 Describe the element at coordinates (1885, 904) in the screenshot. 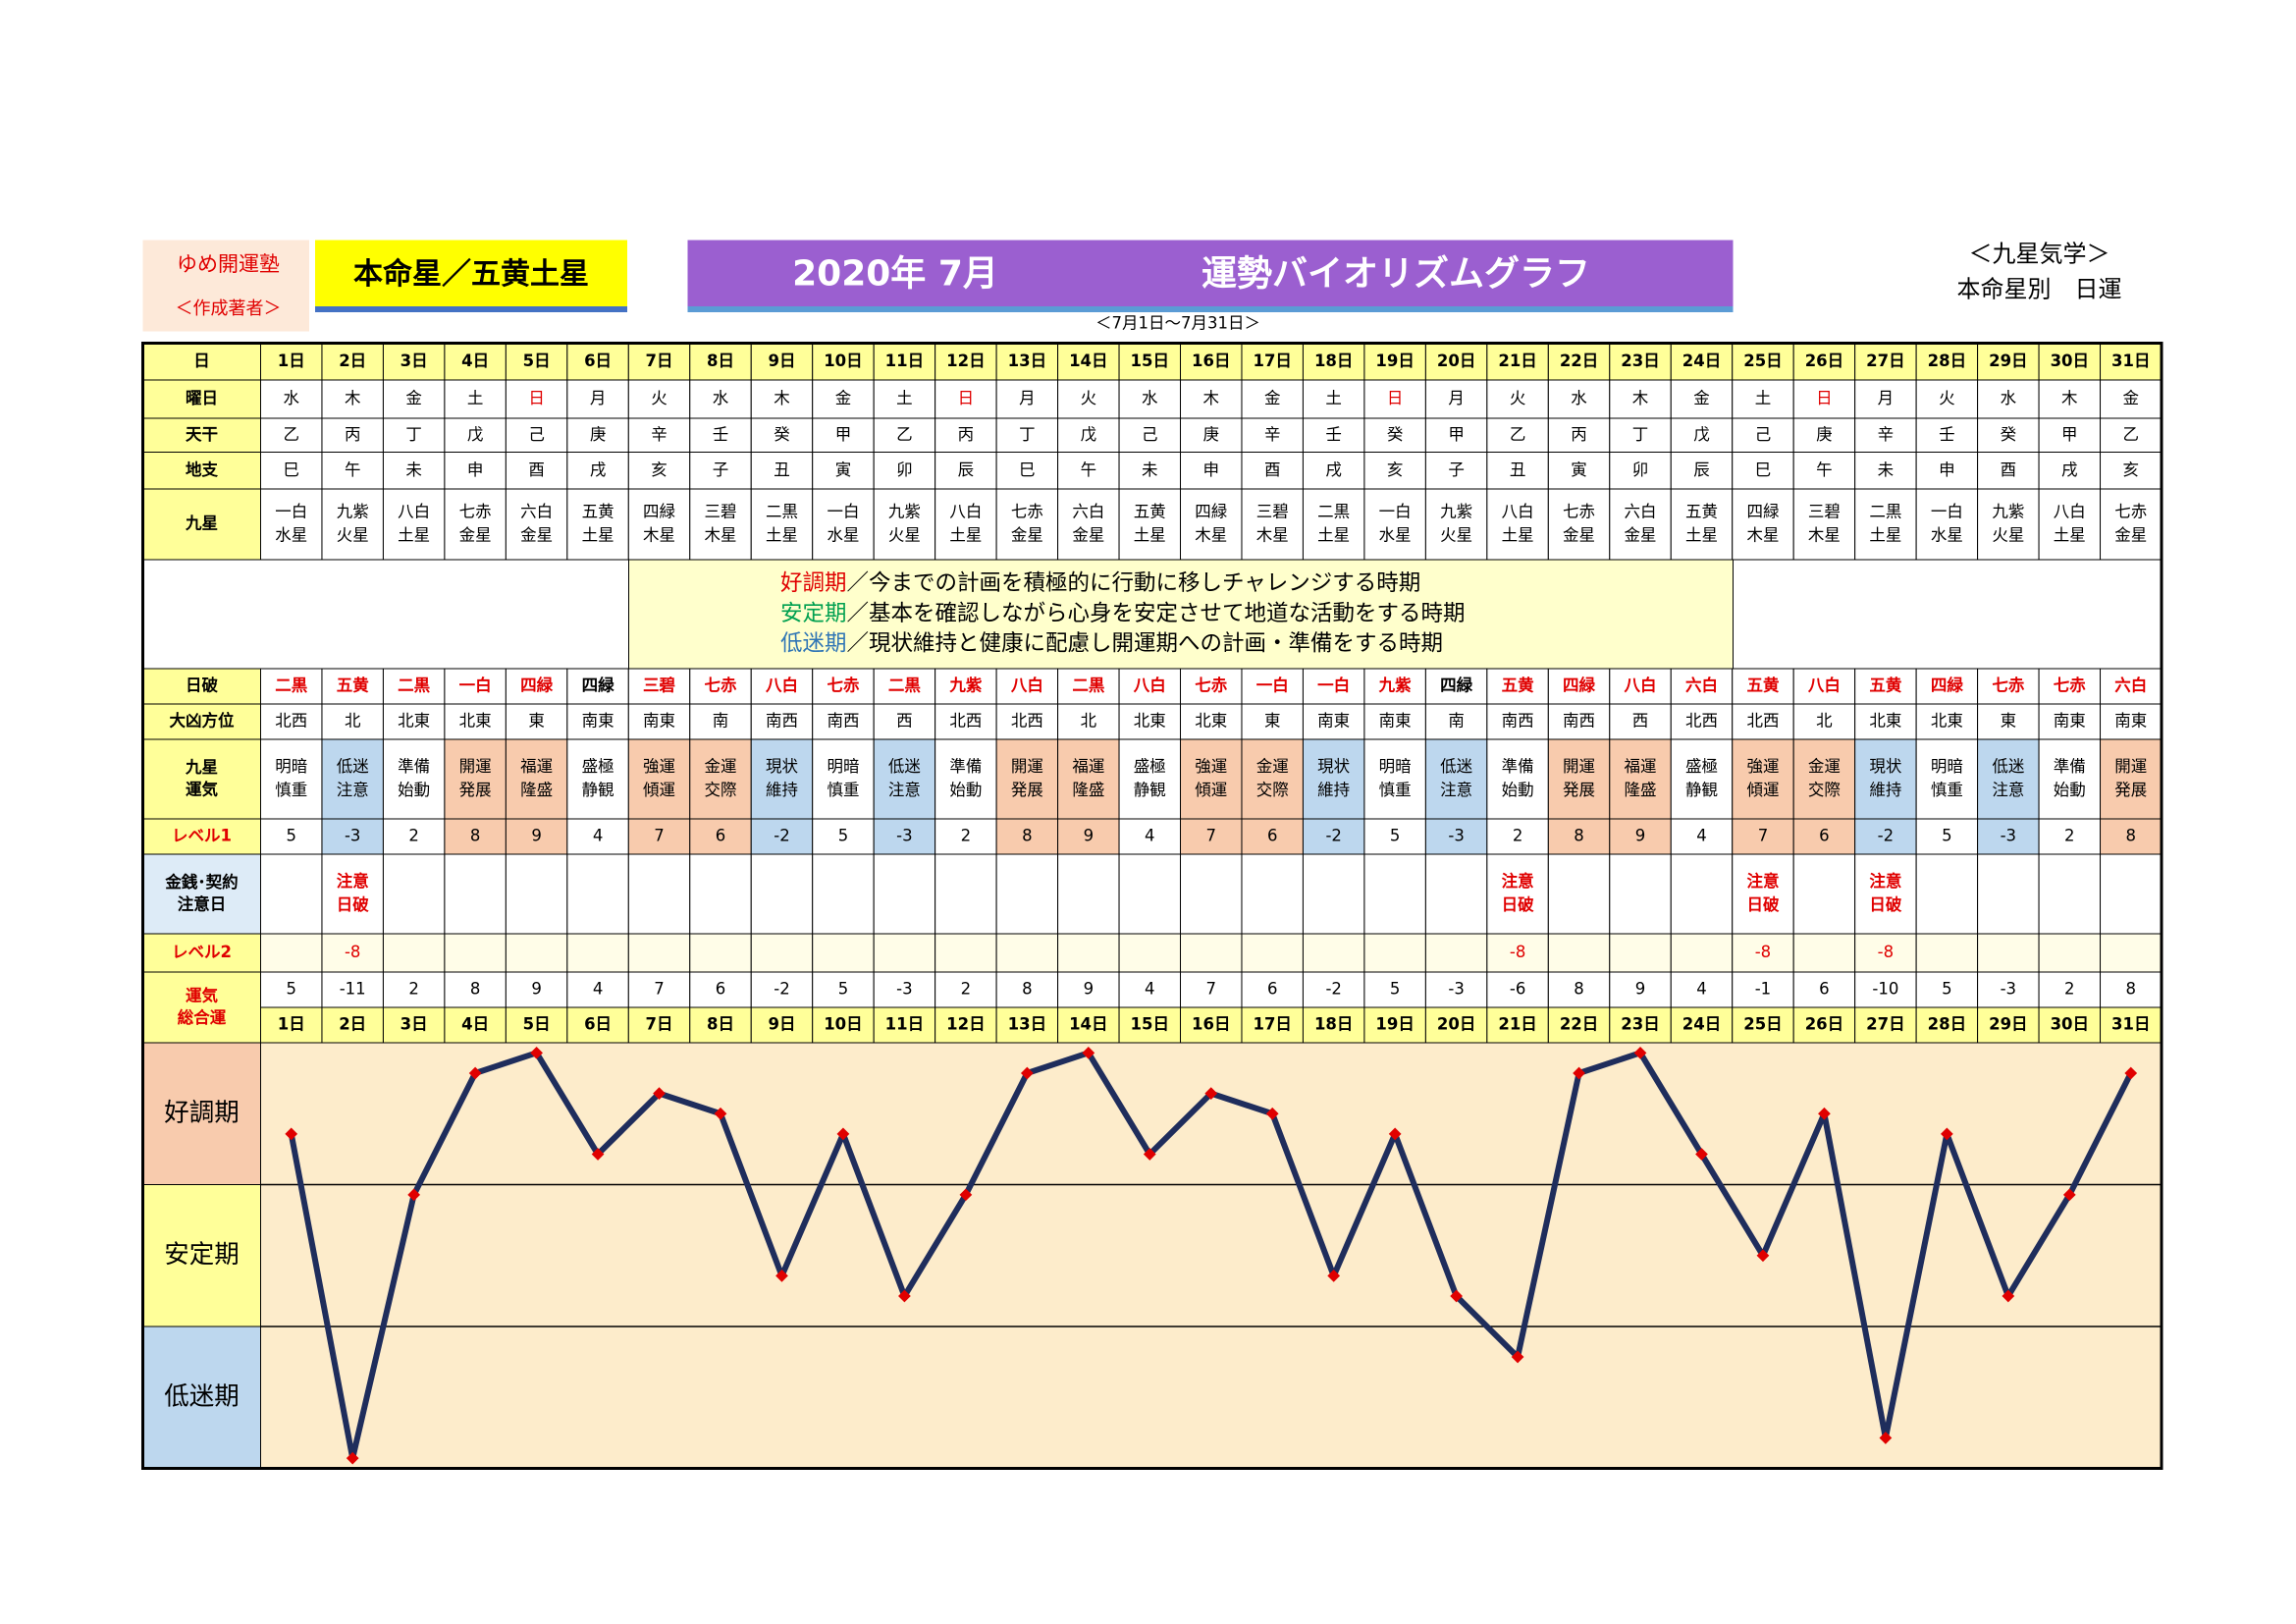

I see `kinsen-text: 日破` at that location.